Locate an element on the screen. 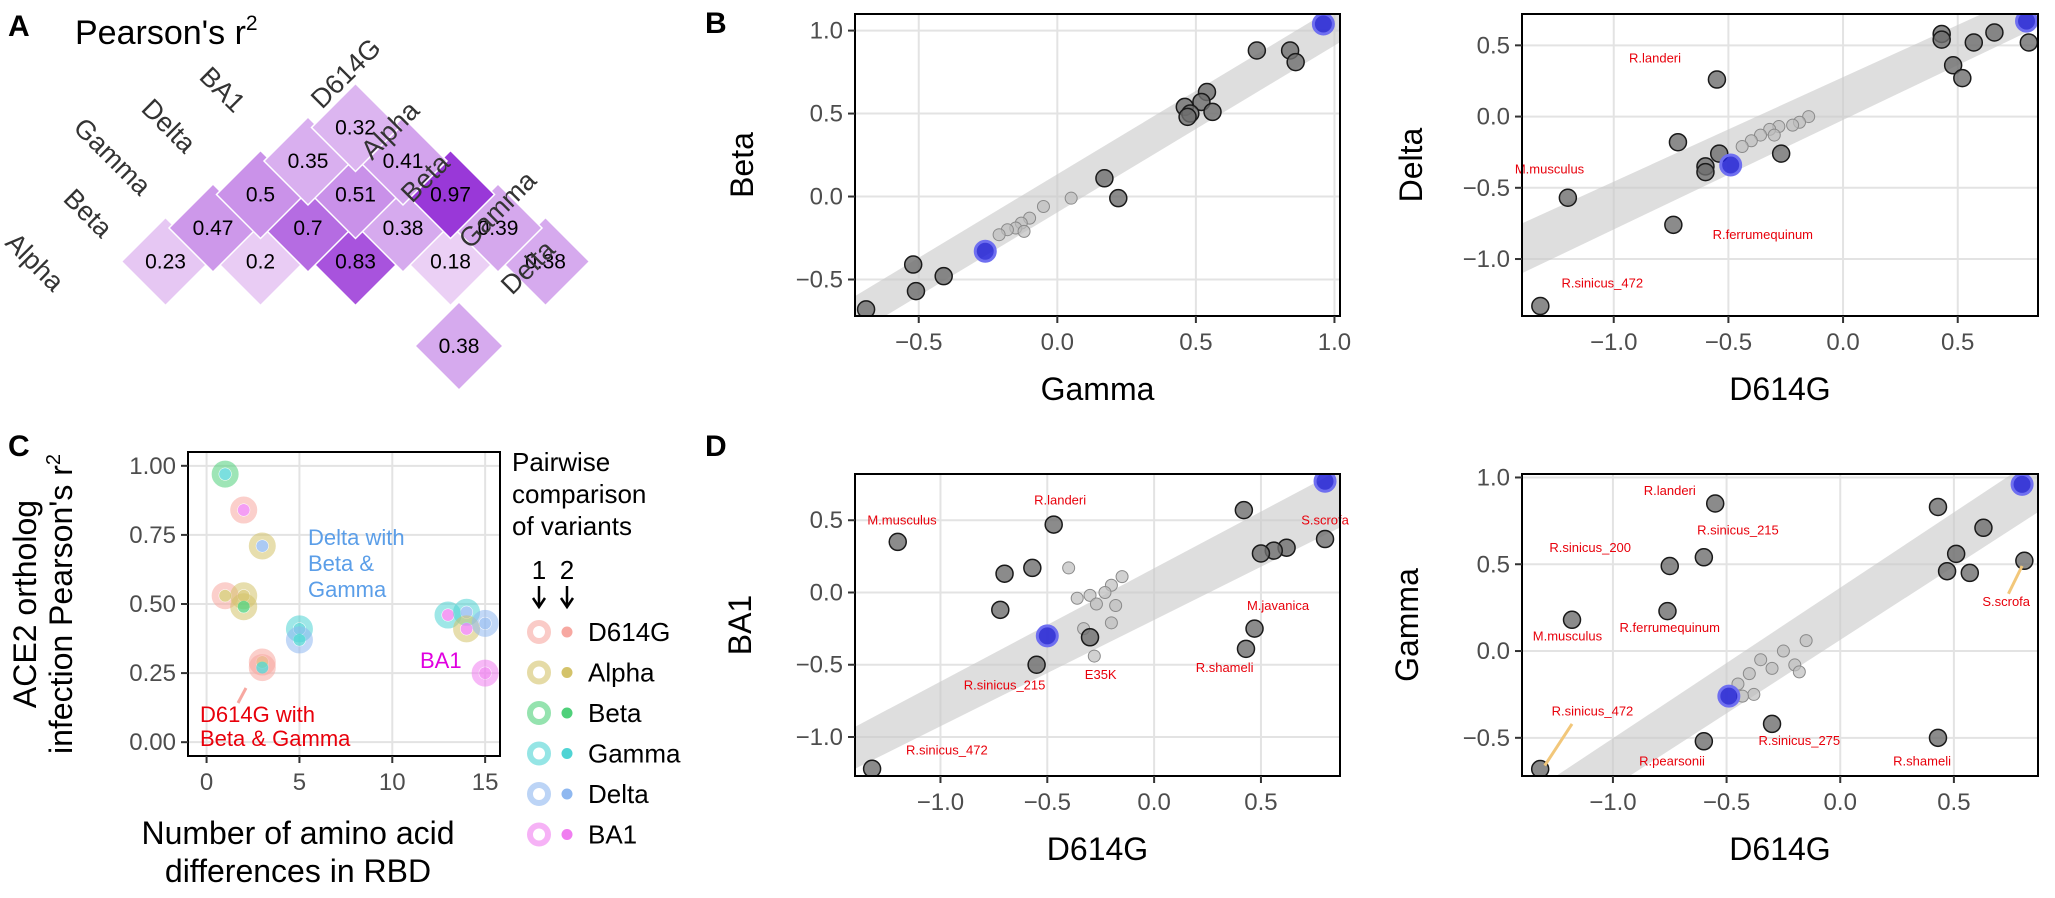 The image size is (2055, 898). x-tick-label: 0.0 is located at coordinates (1840, 802).